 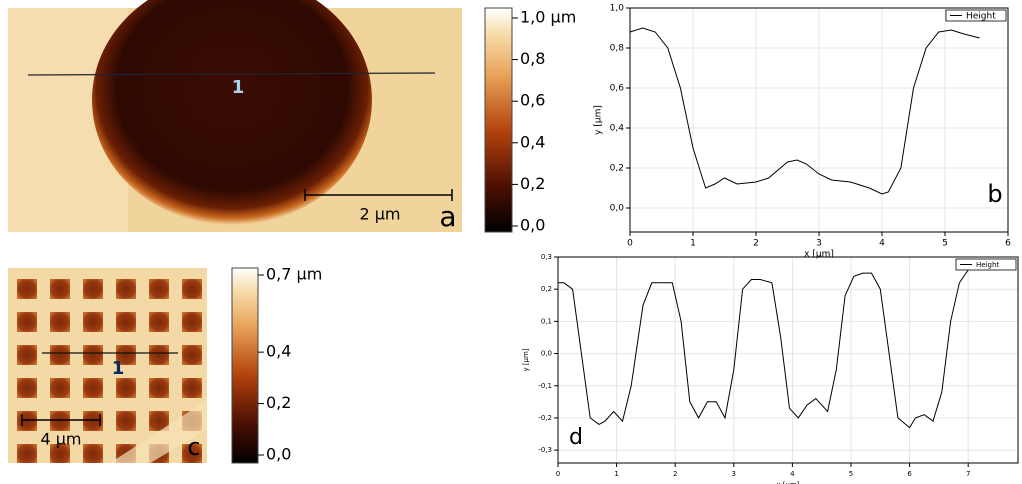 I want to click on colorbar-tick-label: 0,8, so click(x=532, y=58).